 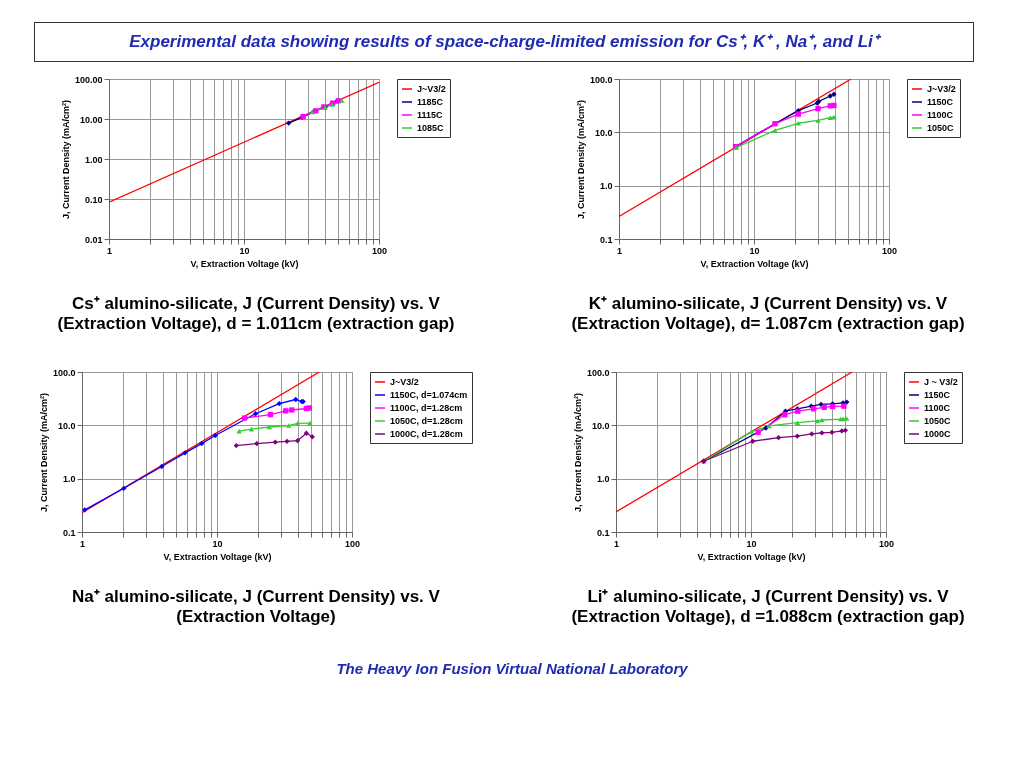 What do you see at coordinates (504, 42) in the screenshot?
I see `text: Experimental data showing results of space-charge-limited emission for Cs⁺, K⁺ , Na⁺, and Li⁺` at bounding box center [504, 42].